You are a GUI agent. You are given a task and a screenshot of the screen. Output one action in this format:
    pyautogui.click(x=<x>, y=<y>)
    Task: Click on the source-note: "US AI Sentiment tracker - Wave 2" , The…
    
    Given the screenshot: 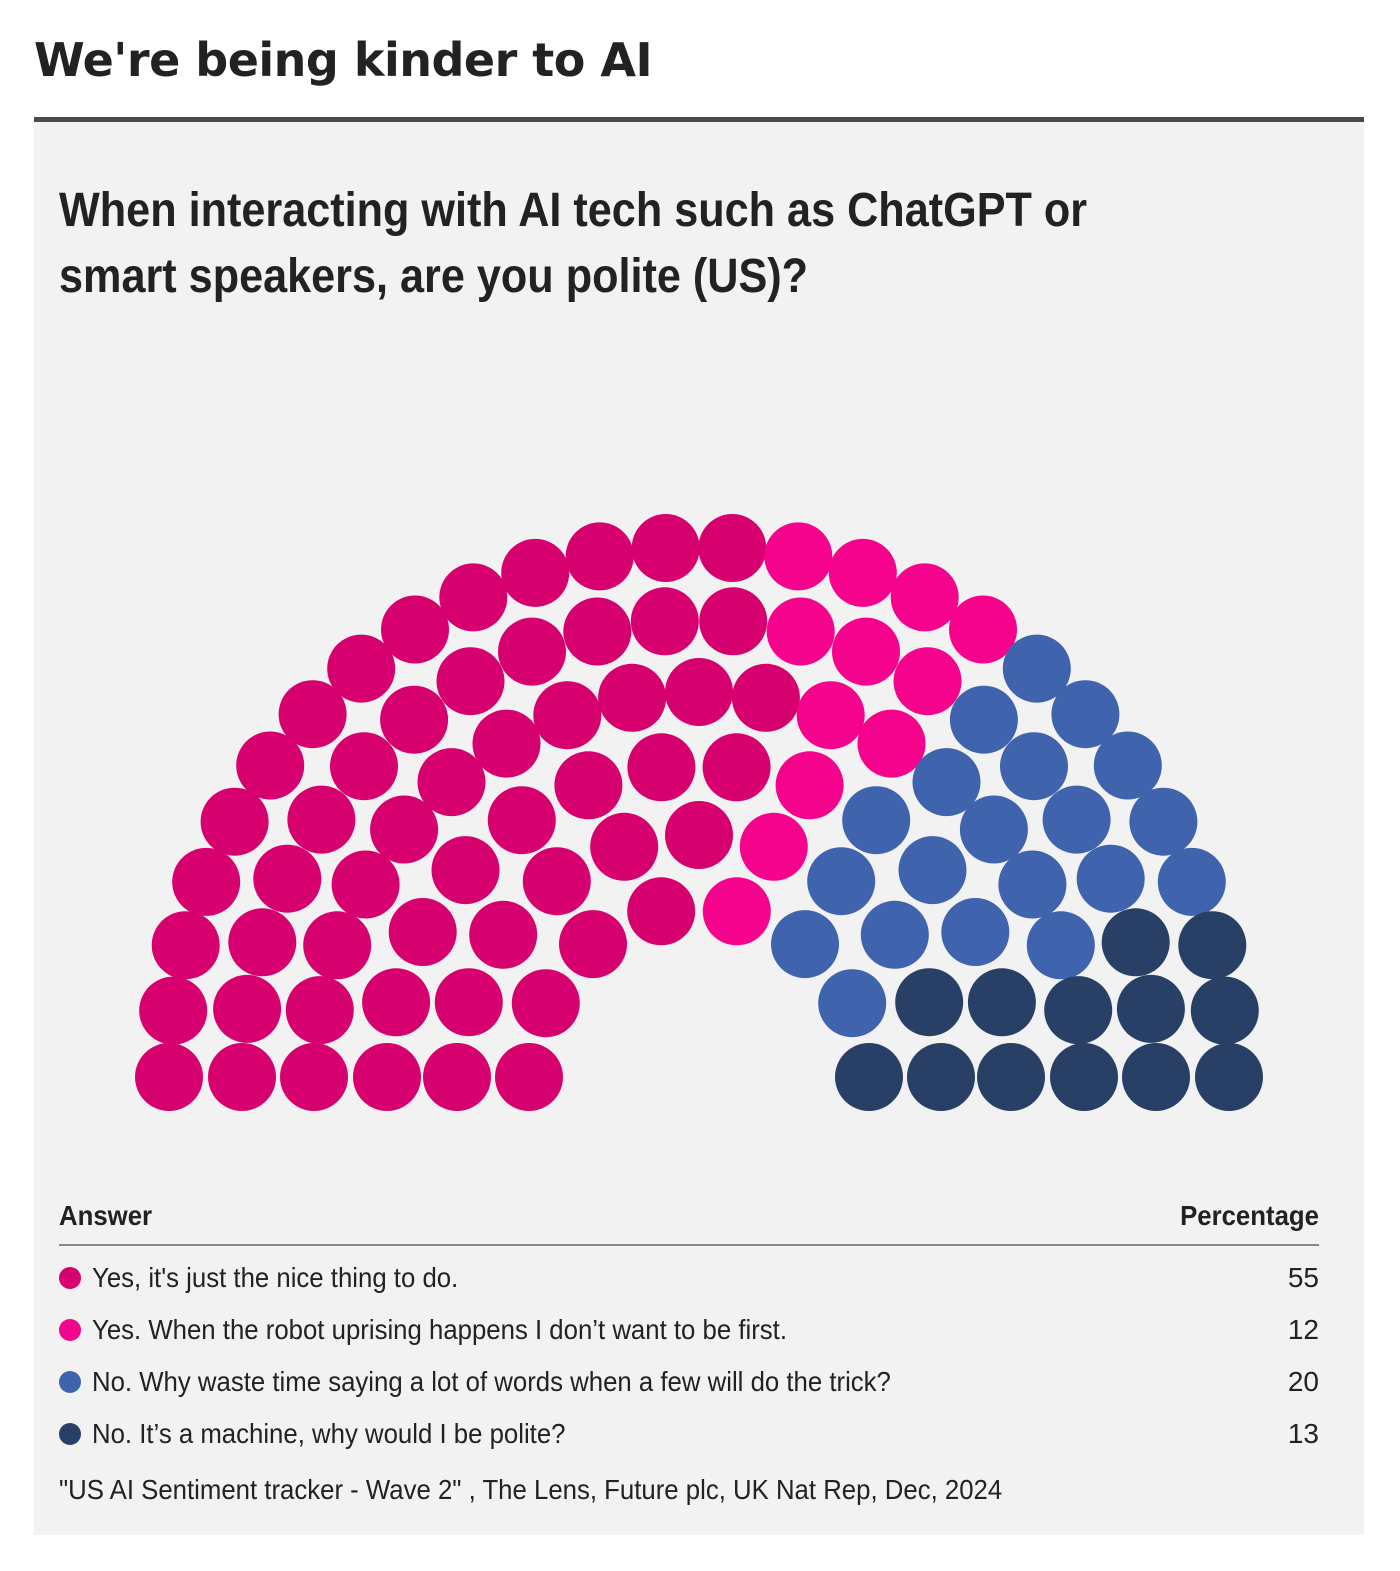 What is the action you would take?
    pyautogui.click(x=531, y=1489)
    